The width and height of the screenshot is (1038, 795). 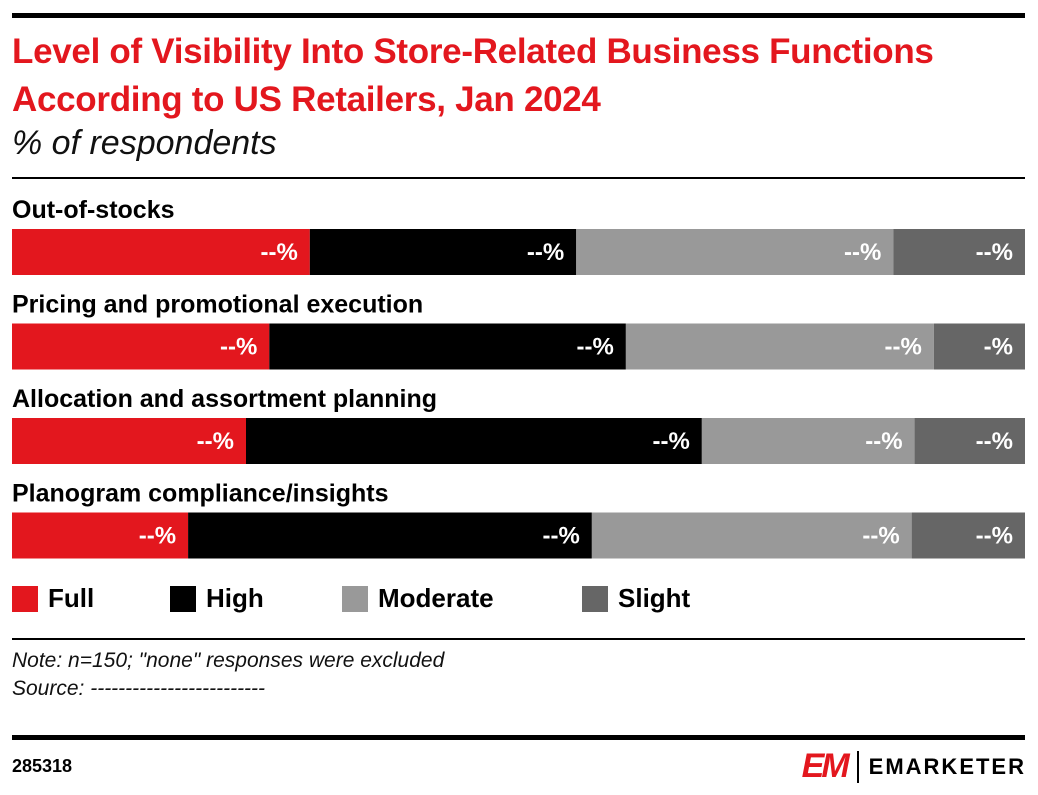 What do you see at coordinates (436, 598) in the screenshot?
I see `legend-label: Moderate` at bounding box center [436, 598].